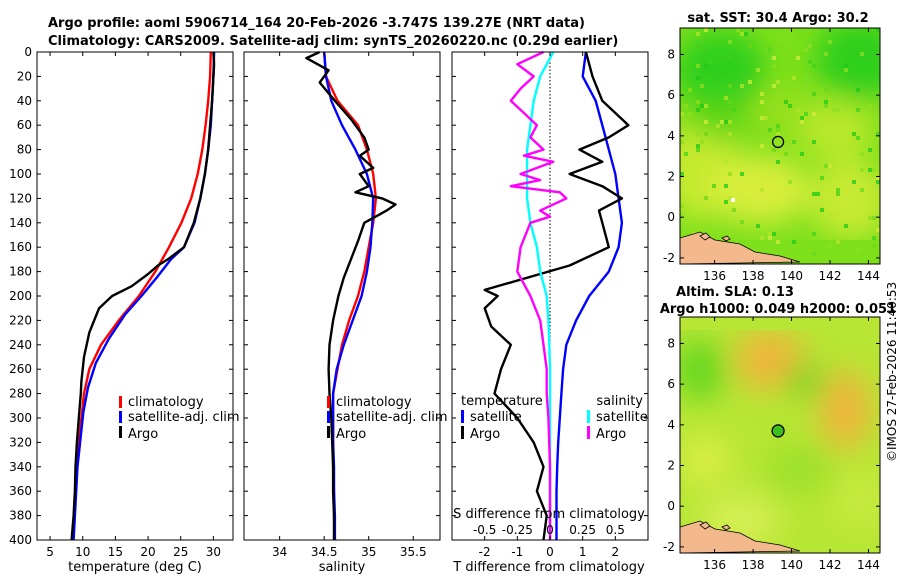  What do you see at coordinates (485, 552) in the screenshot?
I see `xtick-label: -2` at bounding box center [485, 552].